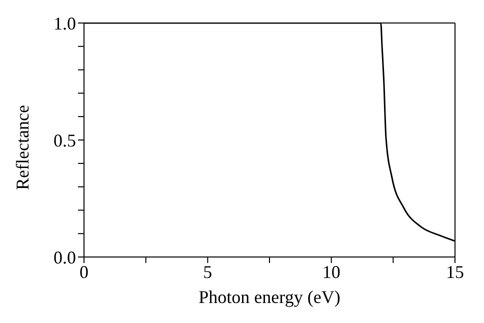 This screenshot has width=484, height=323. What do you see at coordinates (331, 272) in the screenshot?
I see `x-tick-label: 10` at bounding box center [331, 272].